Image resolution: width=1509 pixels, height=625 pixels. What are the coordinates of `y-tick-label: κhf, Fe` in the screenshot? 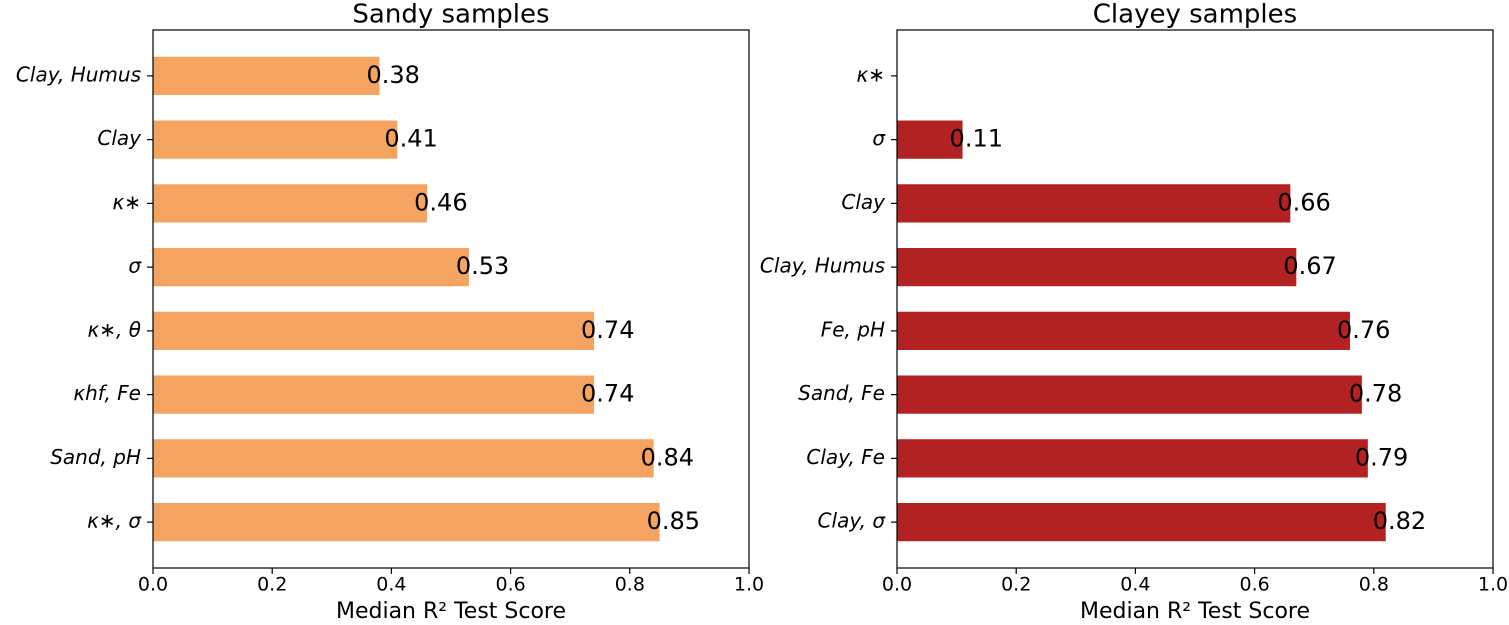 It's located at (107, 393).